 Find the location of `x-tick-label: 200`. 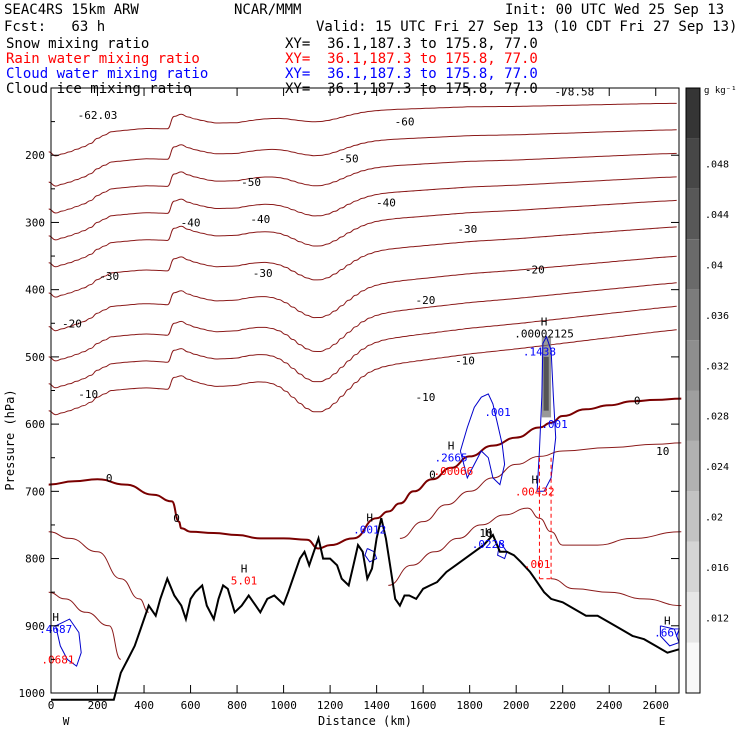

x-tick-label: 200 is located at coordinates (98, 705).